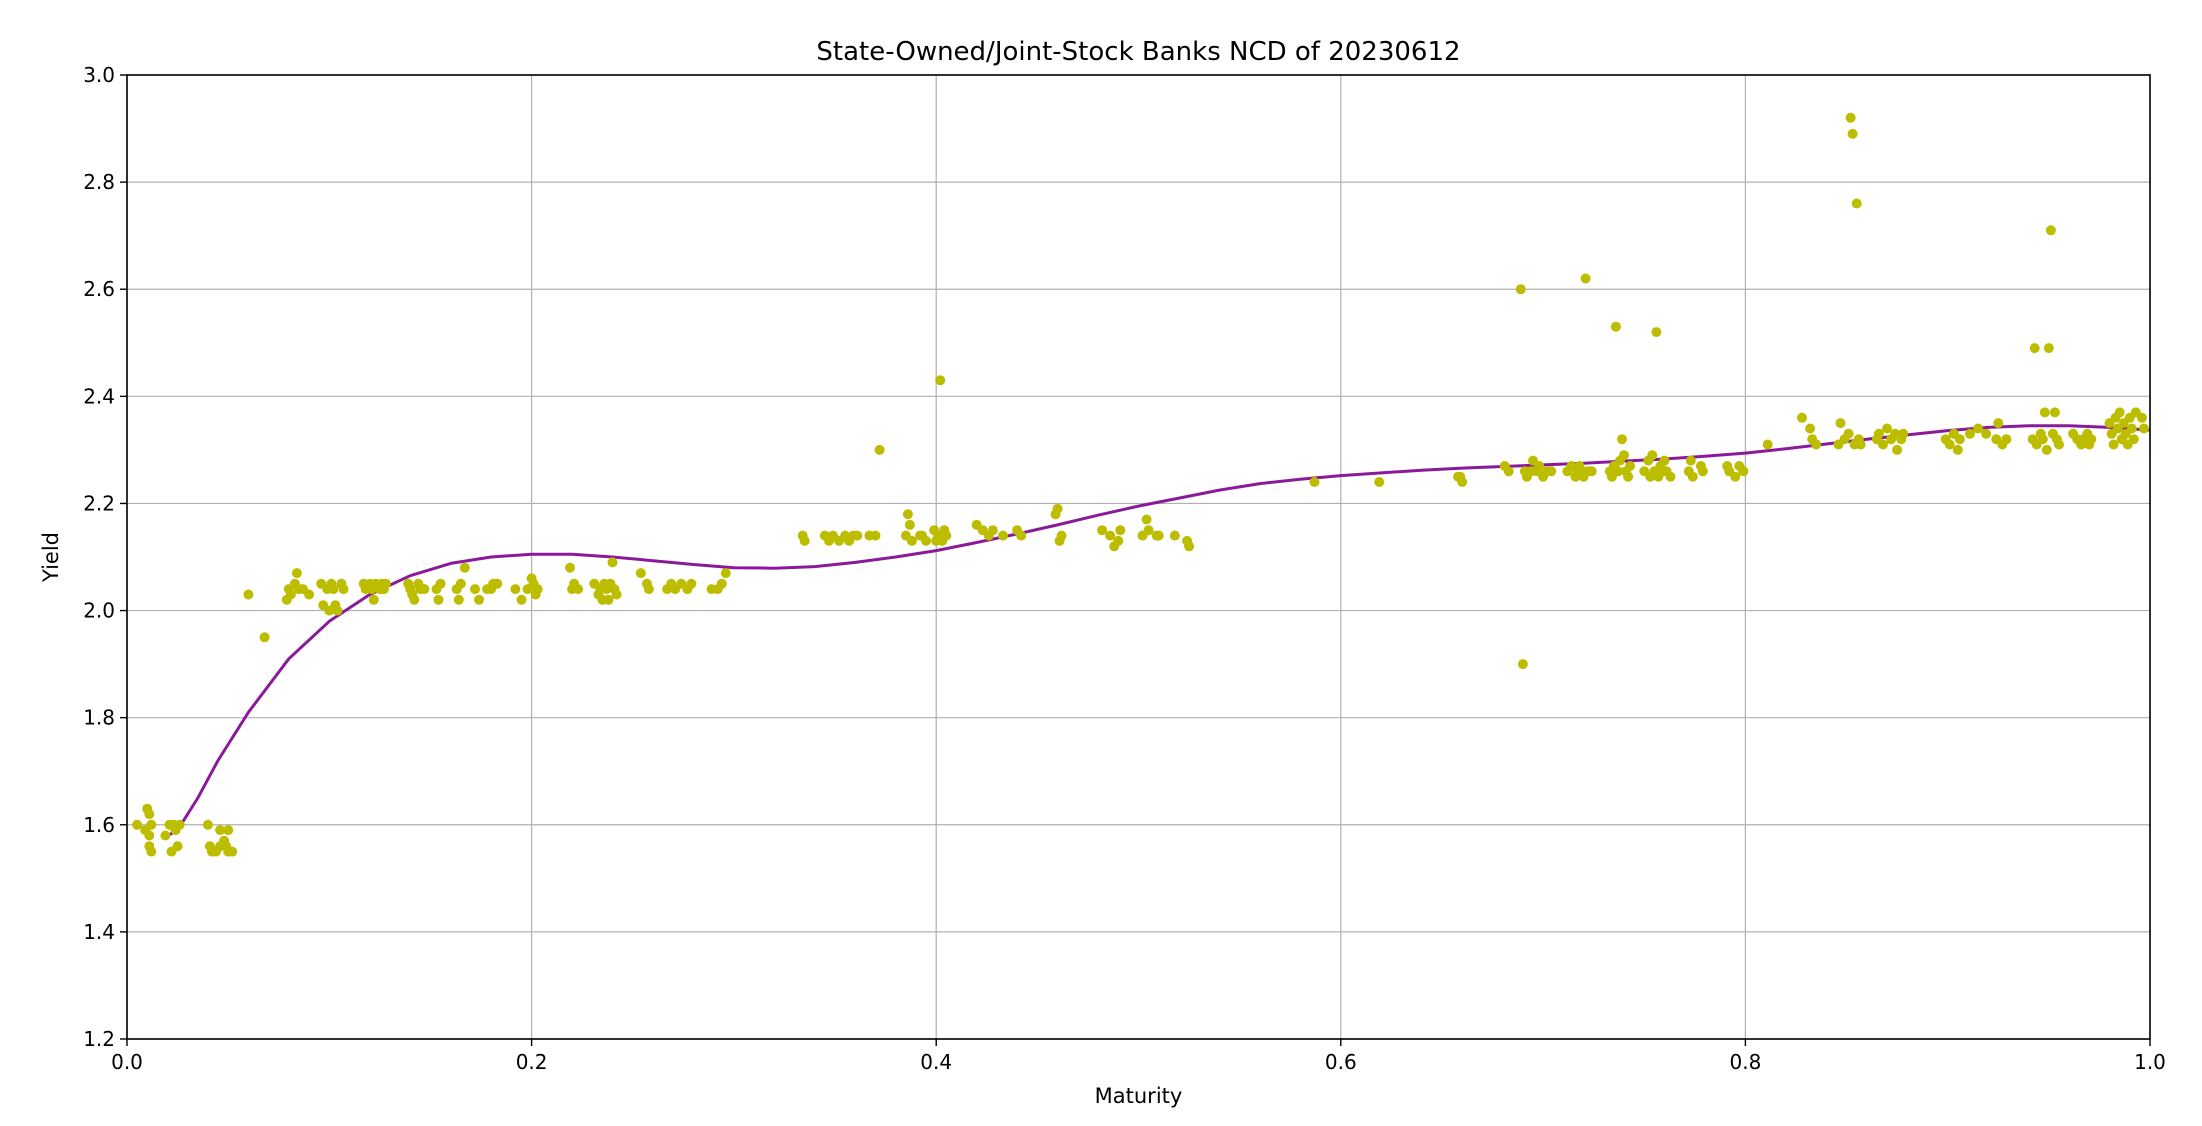 This screenshot has height=1126, width=2202. I want to click on y-tick-label: 1.4, so click(99, 932).